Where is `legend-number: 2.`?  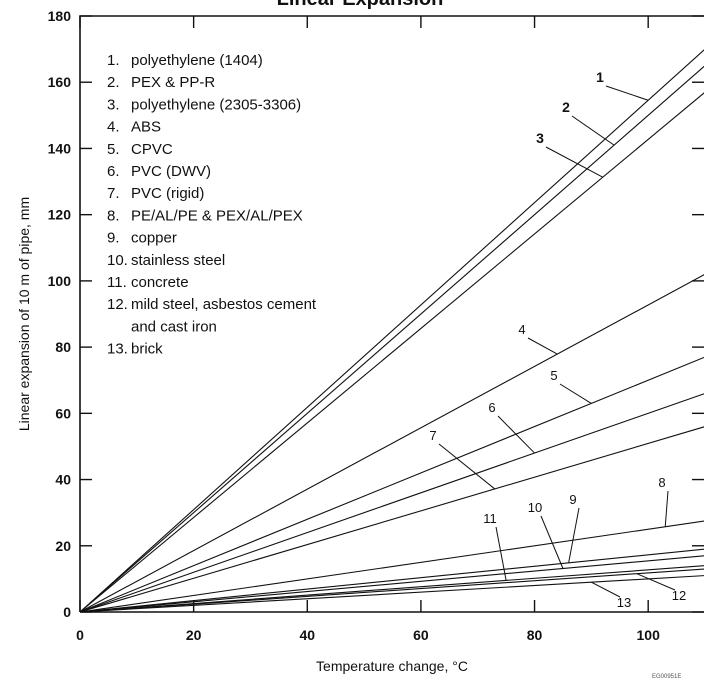 legend-number: 2. is located at coordinates (113, 82).